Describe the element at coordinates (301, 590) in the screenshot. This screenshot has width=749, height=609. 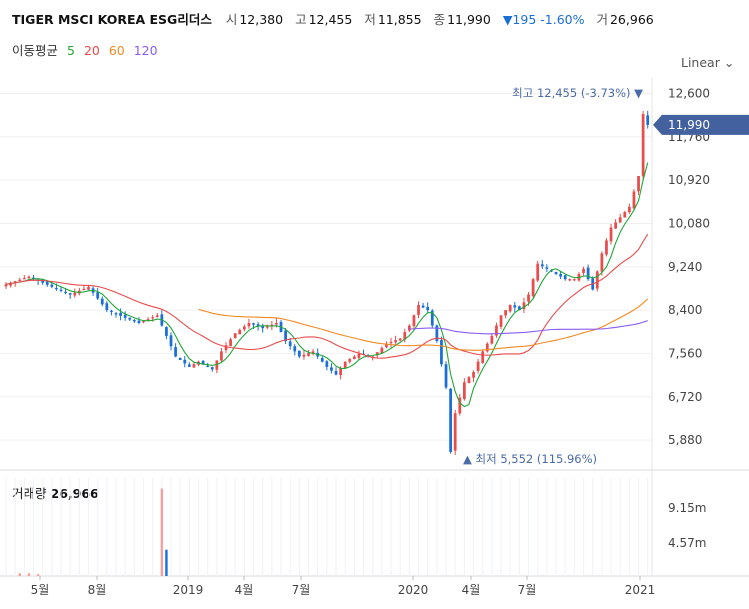
I see `x-tick-label: 7월` at that location.